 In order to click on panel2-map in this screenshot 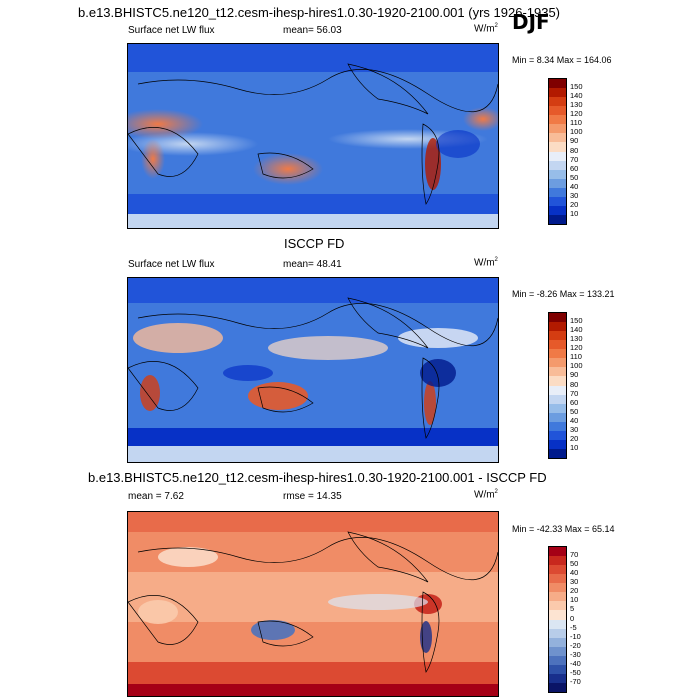, I will do `click(313, 370)`.